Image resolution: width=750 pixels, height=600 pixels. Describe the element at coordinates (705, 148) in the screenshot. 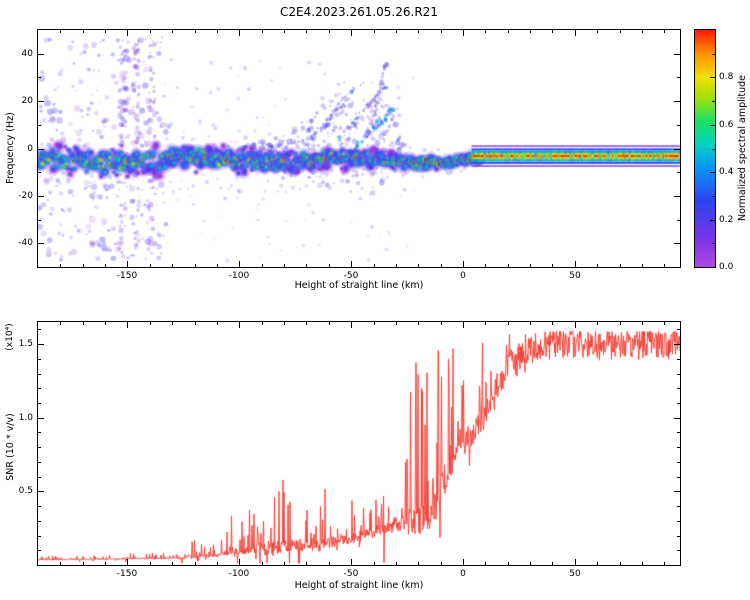

I see `colorbar` at that location.